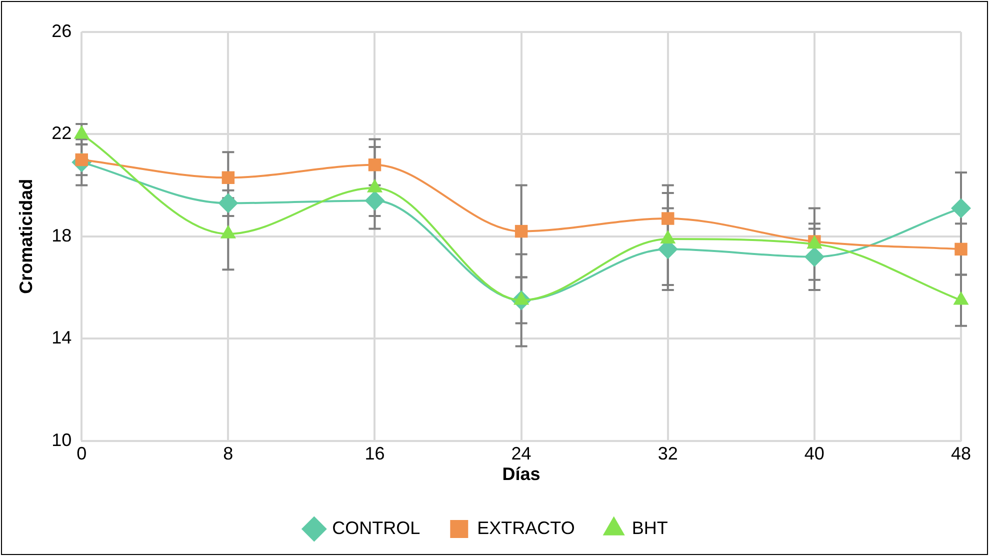  I want to click on y-tick-label: 22, so click(62, 133).